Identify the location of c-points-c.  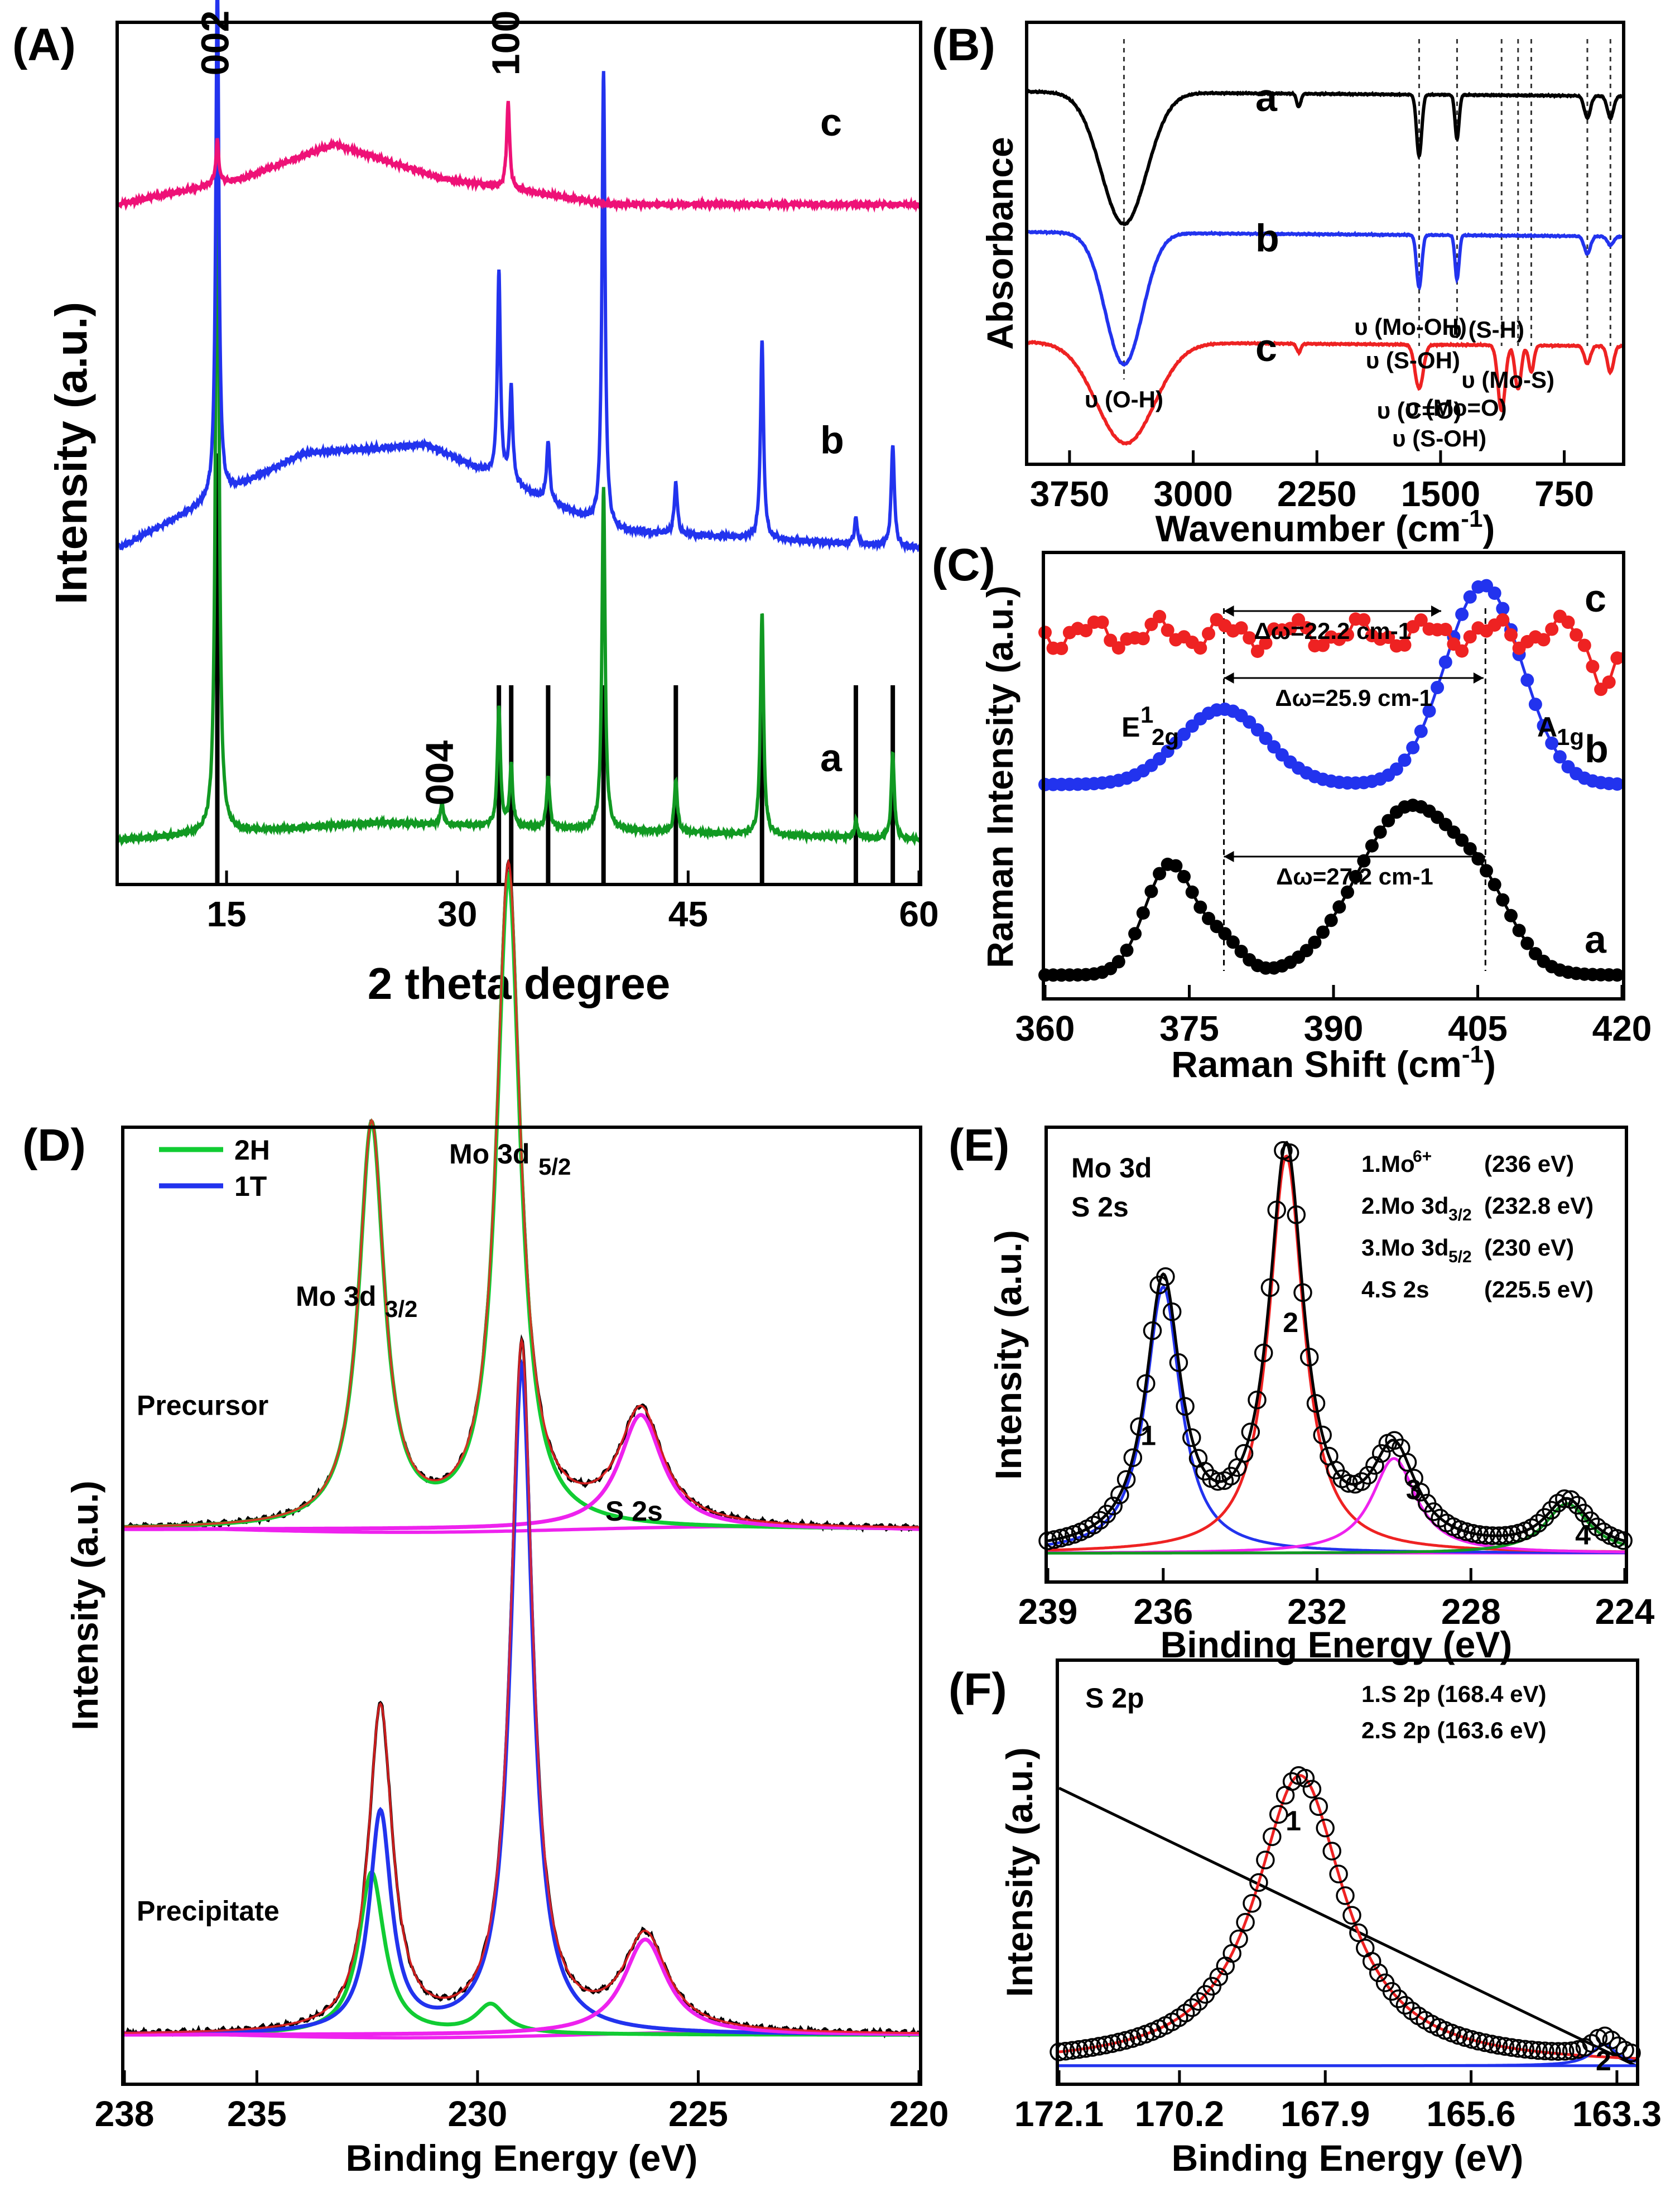
(1331, 652).